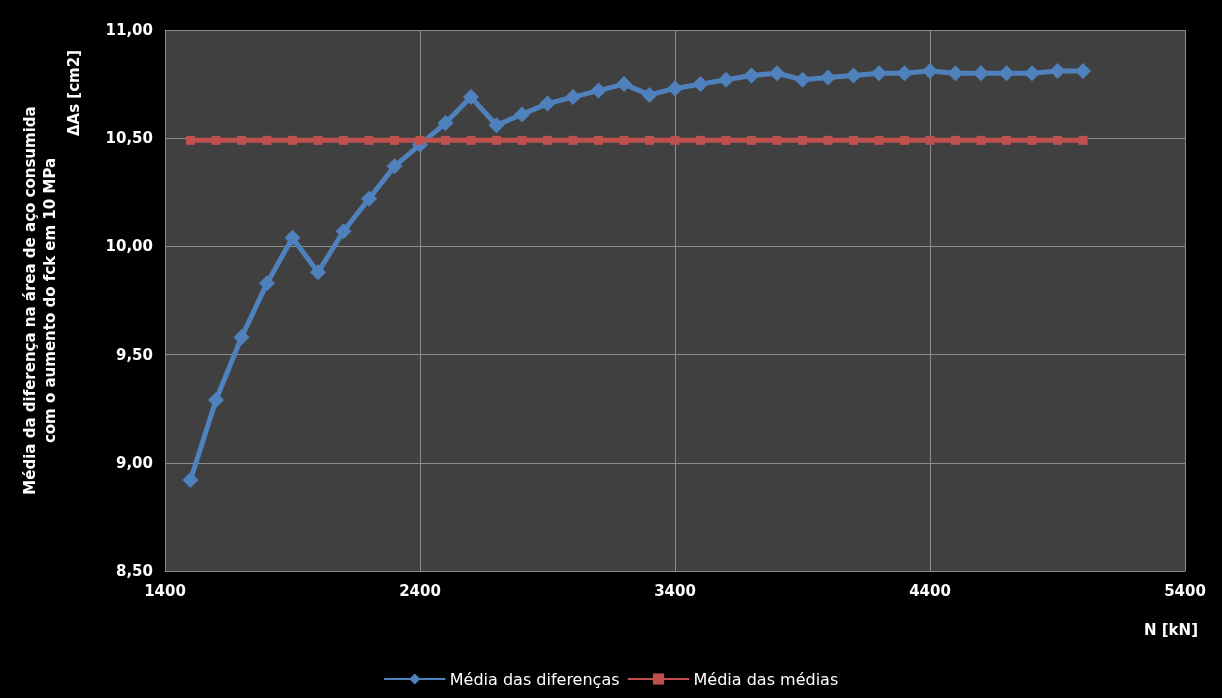 The image size is (1222, 698). What do you see at coordinates (766, 679) in the screenshot?
I see `legend-label: Média das médias` at bounding box center [766, 679].